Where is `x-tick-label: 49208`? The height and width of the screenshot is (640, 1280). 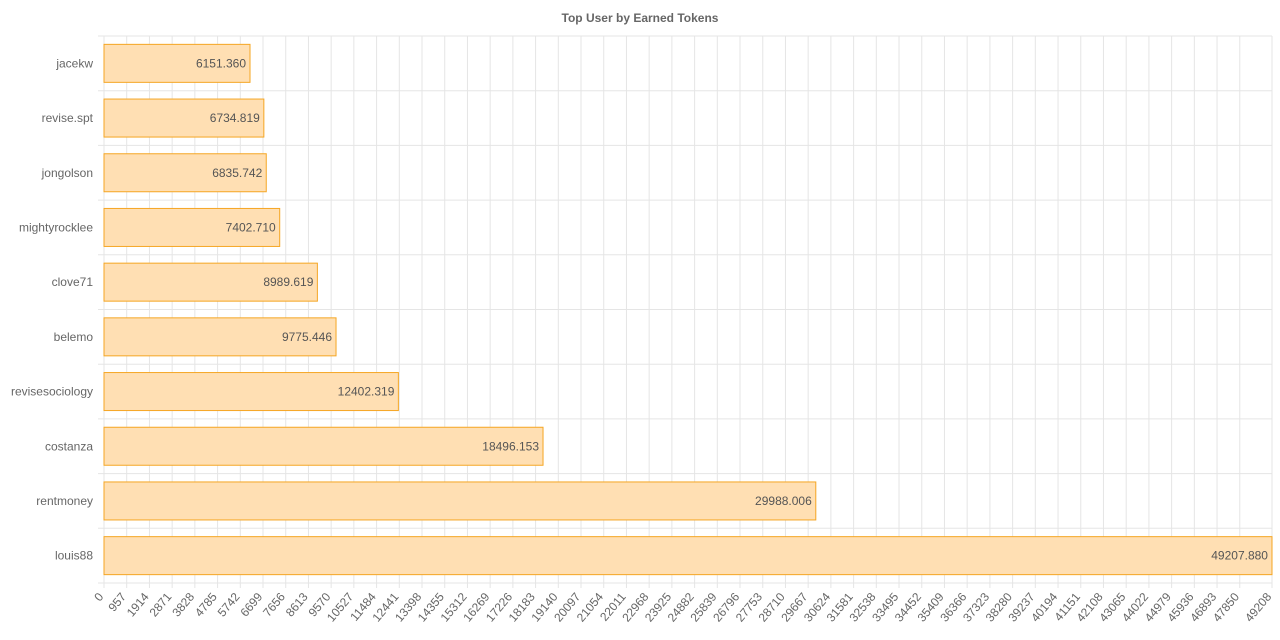
x-tick-label: 49208 is located at coordinates (1258, 607).